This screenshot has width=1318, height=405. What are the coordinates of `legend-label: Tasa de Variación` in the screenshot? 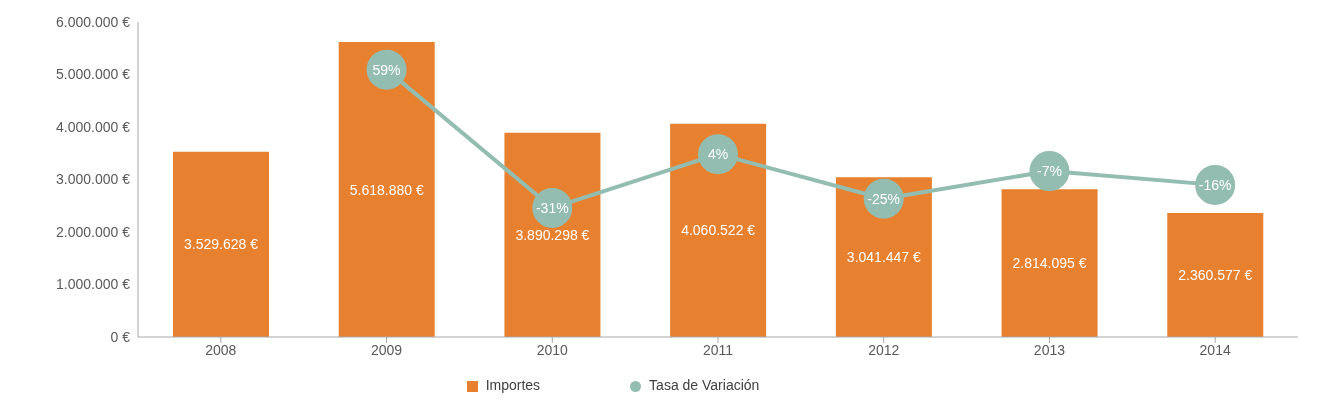 It's located at (704, 385).